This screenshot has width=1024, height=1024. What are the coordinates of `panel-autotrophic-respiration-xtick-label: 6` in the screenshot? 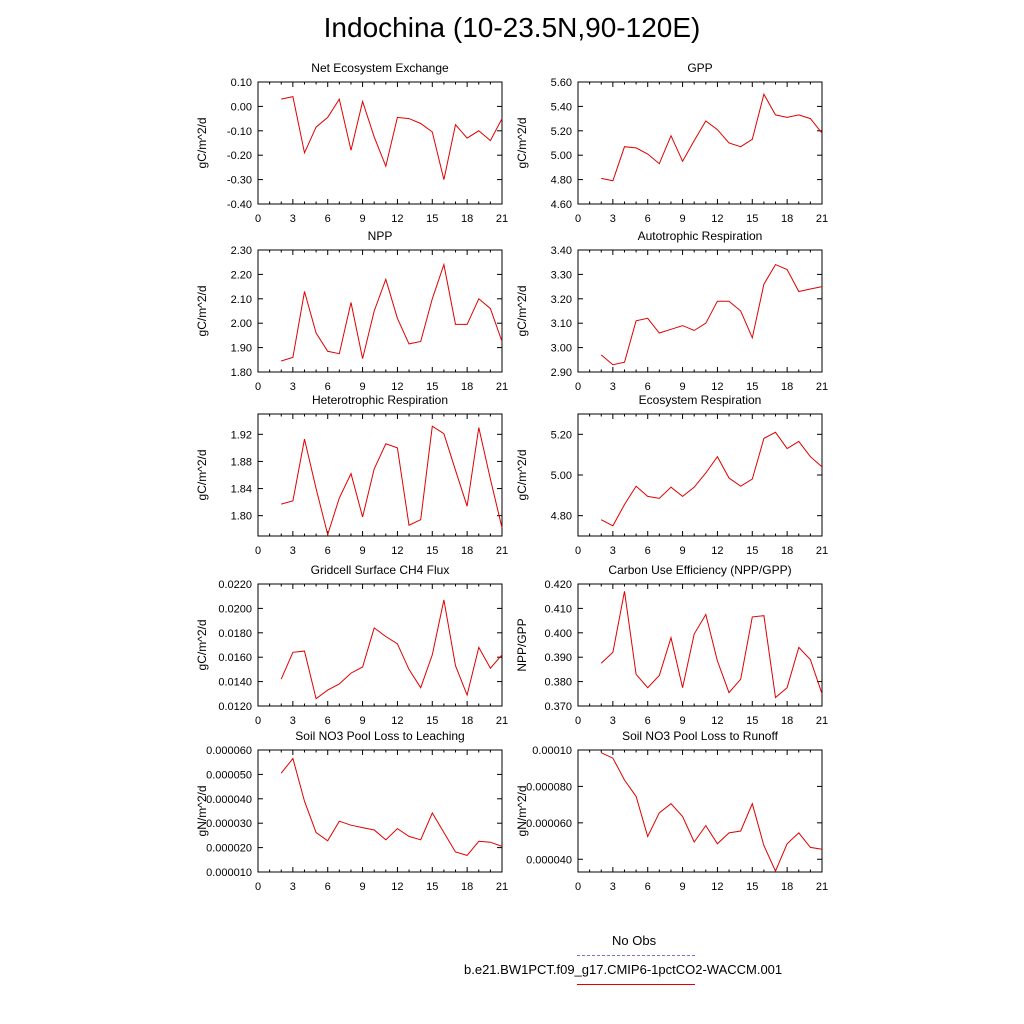 It's located at (648, 387).